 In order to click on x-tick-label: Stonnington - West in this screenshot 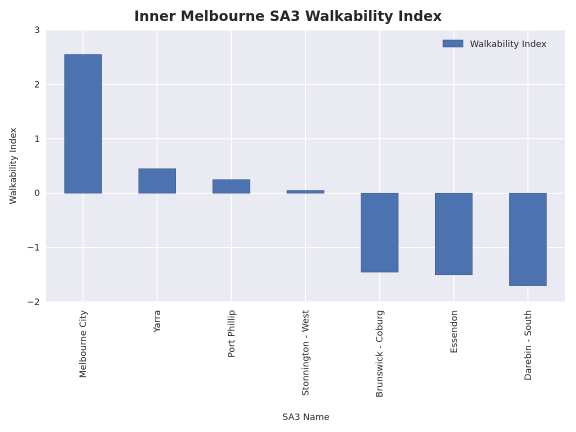, I will do `click(307, 353)`.